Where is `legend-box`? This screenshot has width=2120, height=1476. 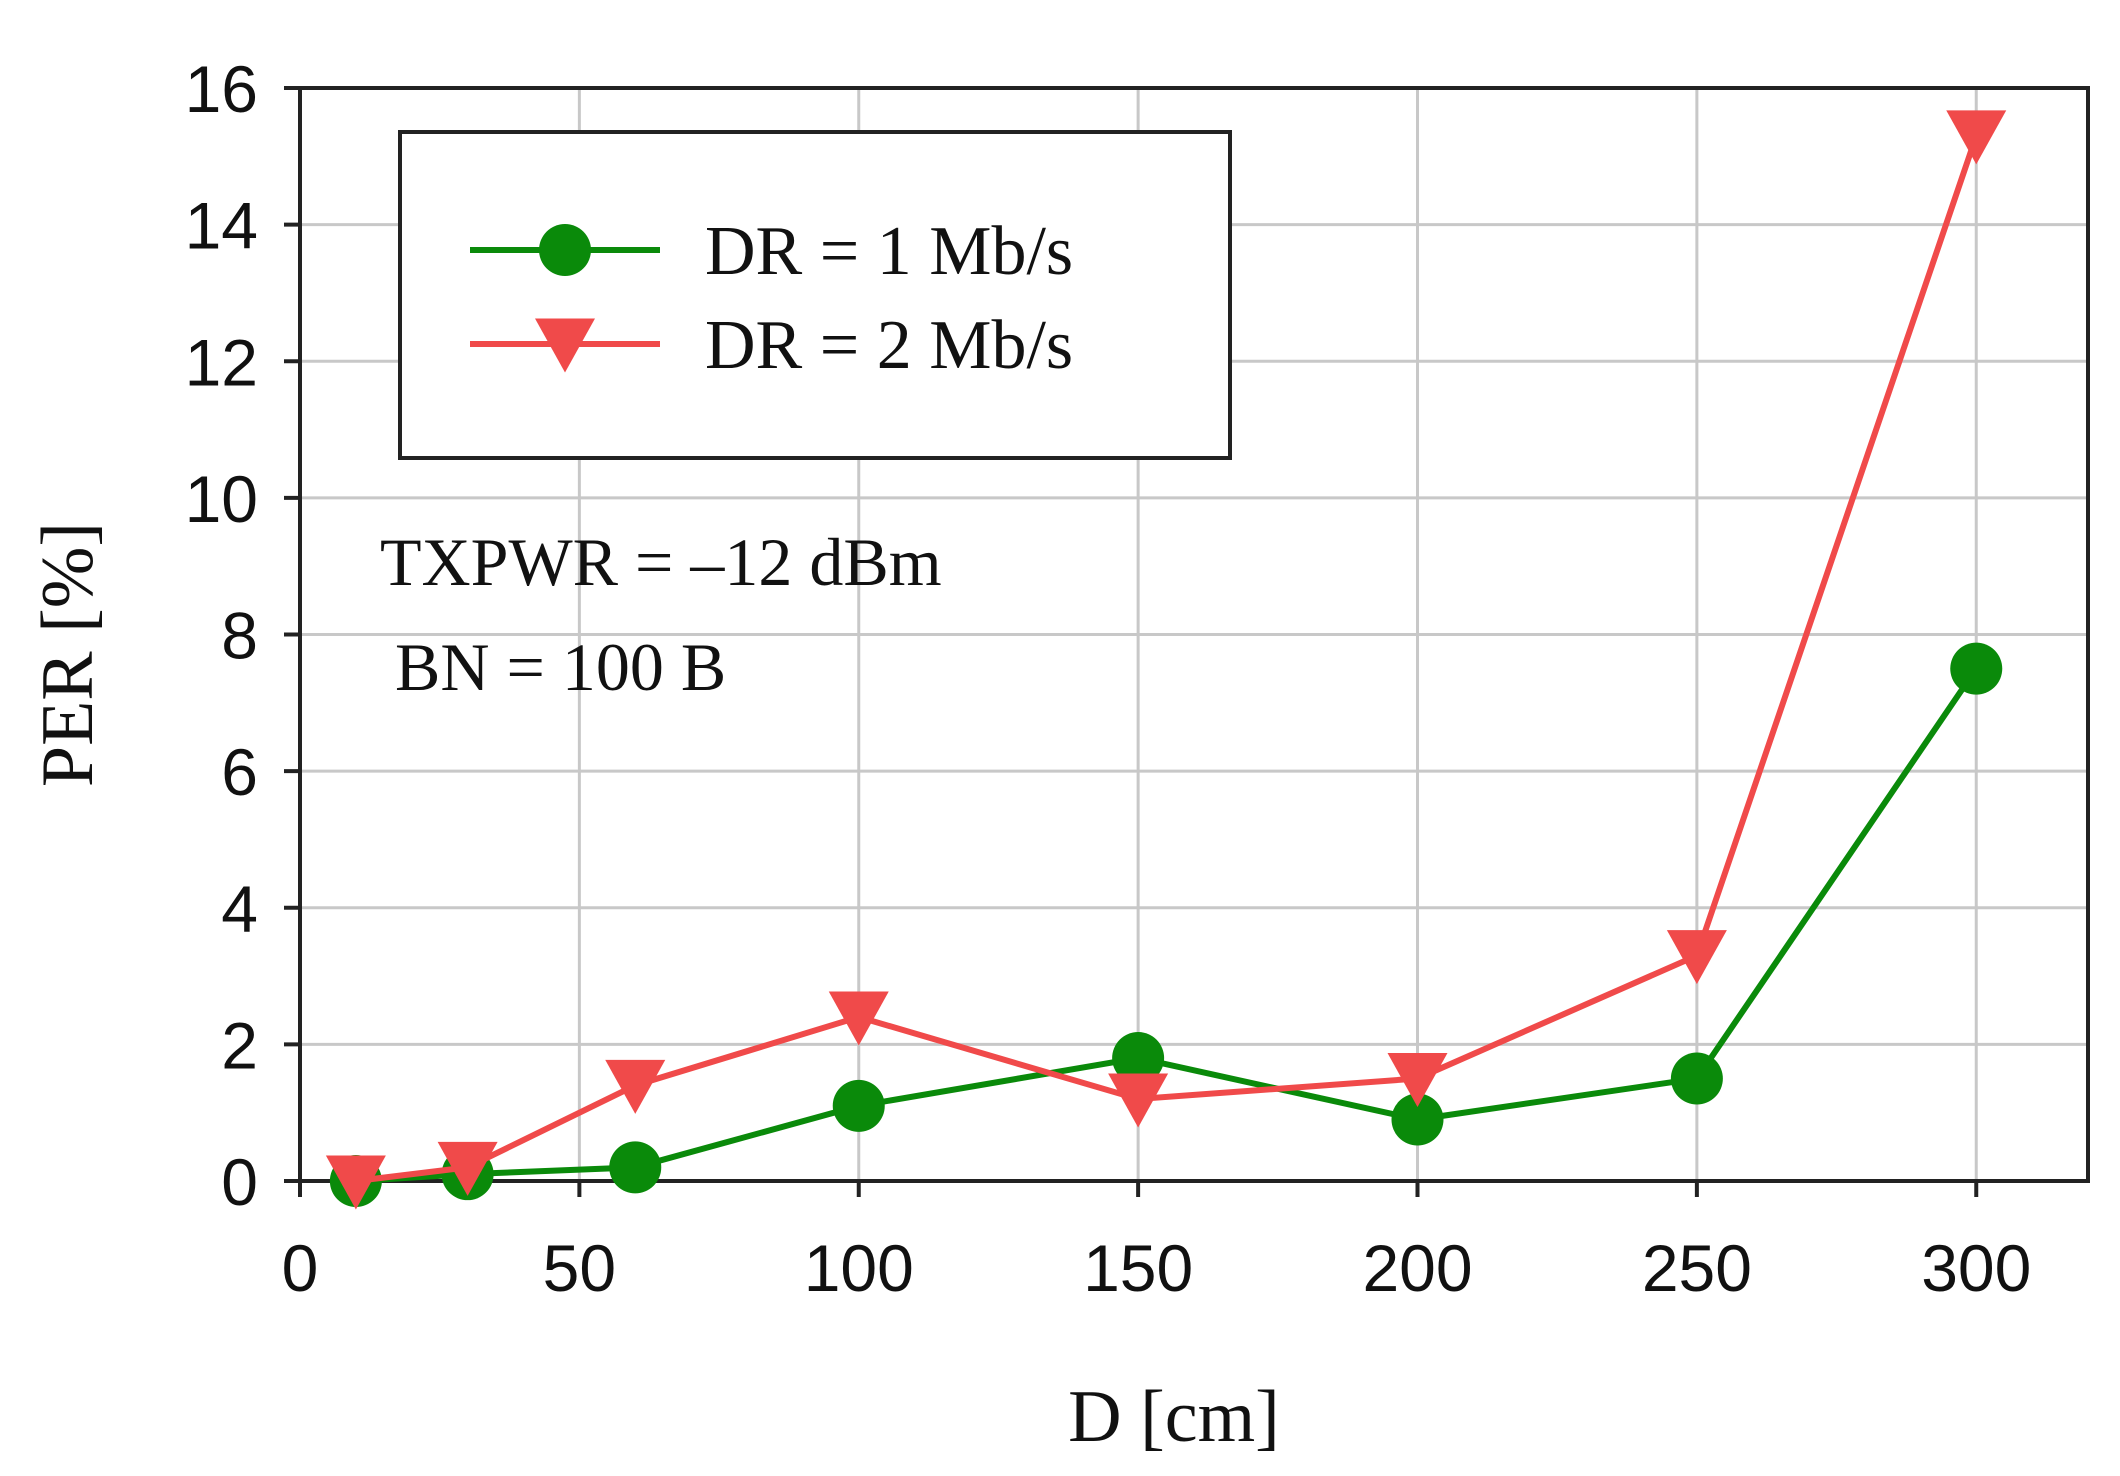
legend-box is located at coordinates (815, 295).